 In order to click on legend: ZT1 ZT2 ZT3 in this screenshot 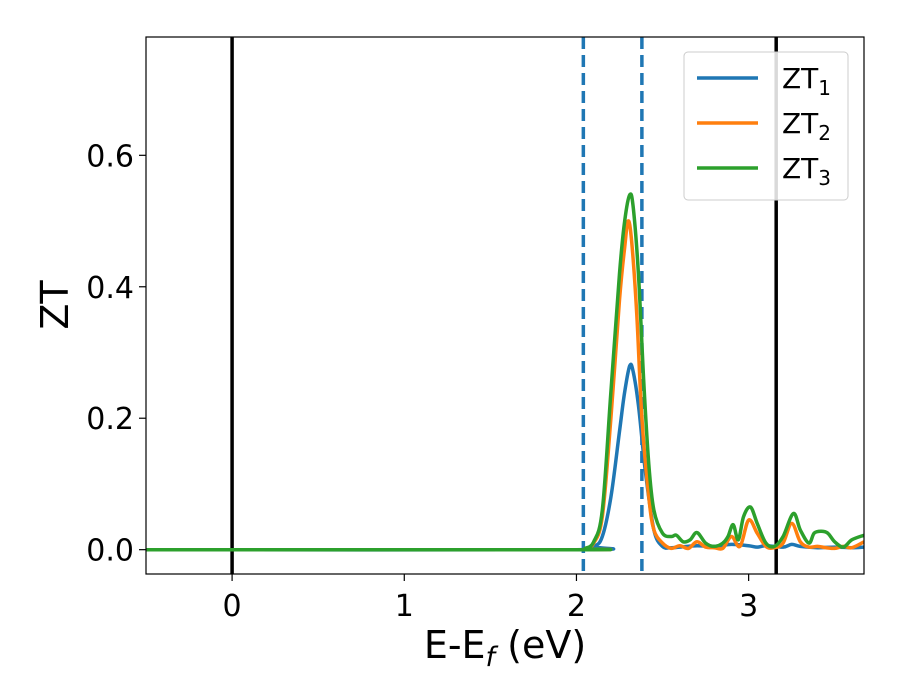, I will do `click(766, 126)`.